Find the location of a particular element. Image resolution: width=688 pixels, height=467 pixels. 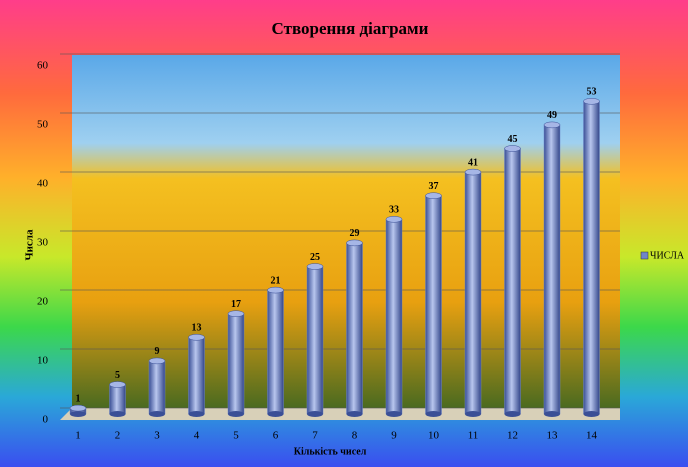

x-tick-label: 7 is located at coordinates (315, 436).